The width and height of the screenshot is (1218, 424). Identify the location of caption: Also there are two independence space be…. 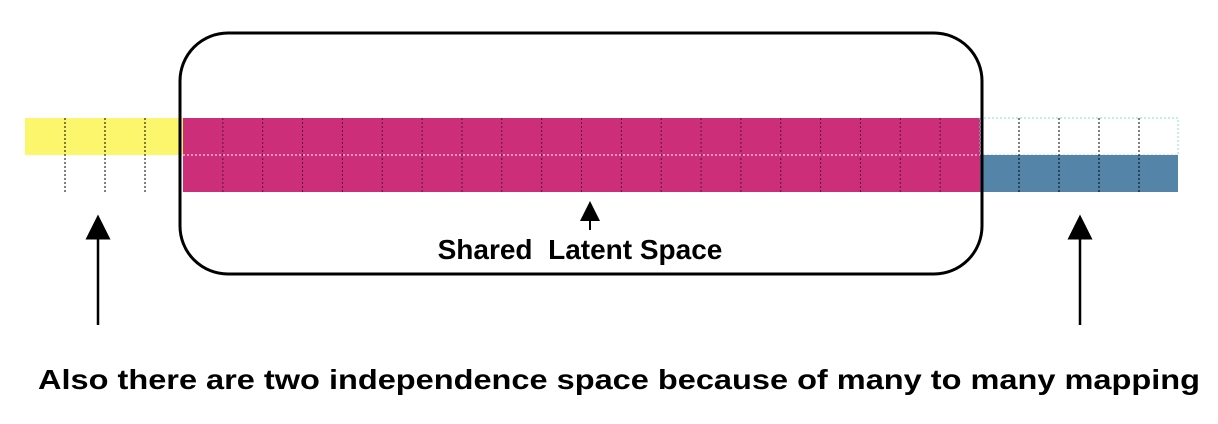
(619, 379).